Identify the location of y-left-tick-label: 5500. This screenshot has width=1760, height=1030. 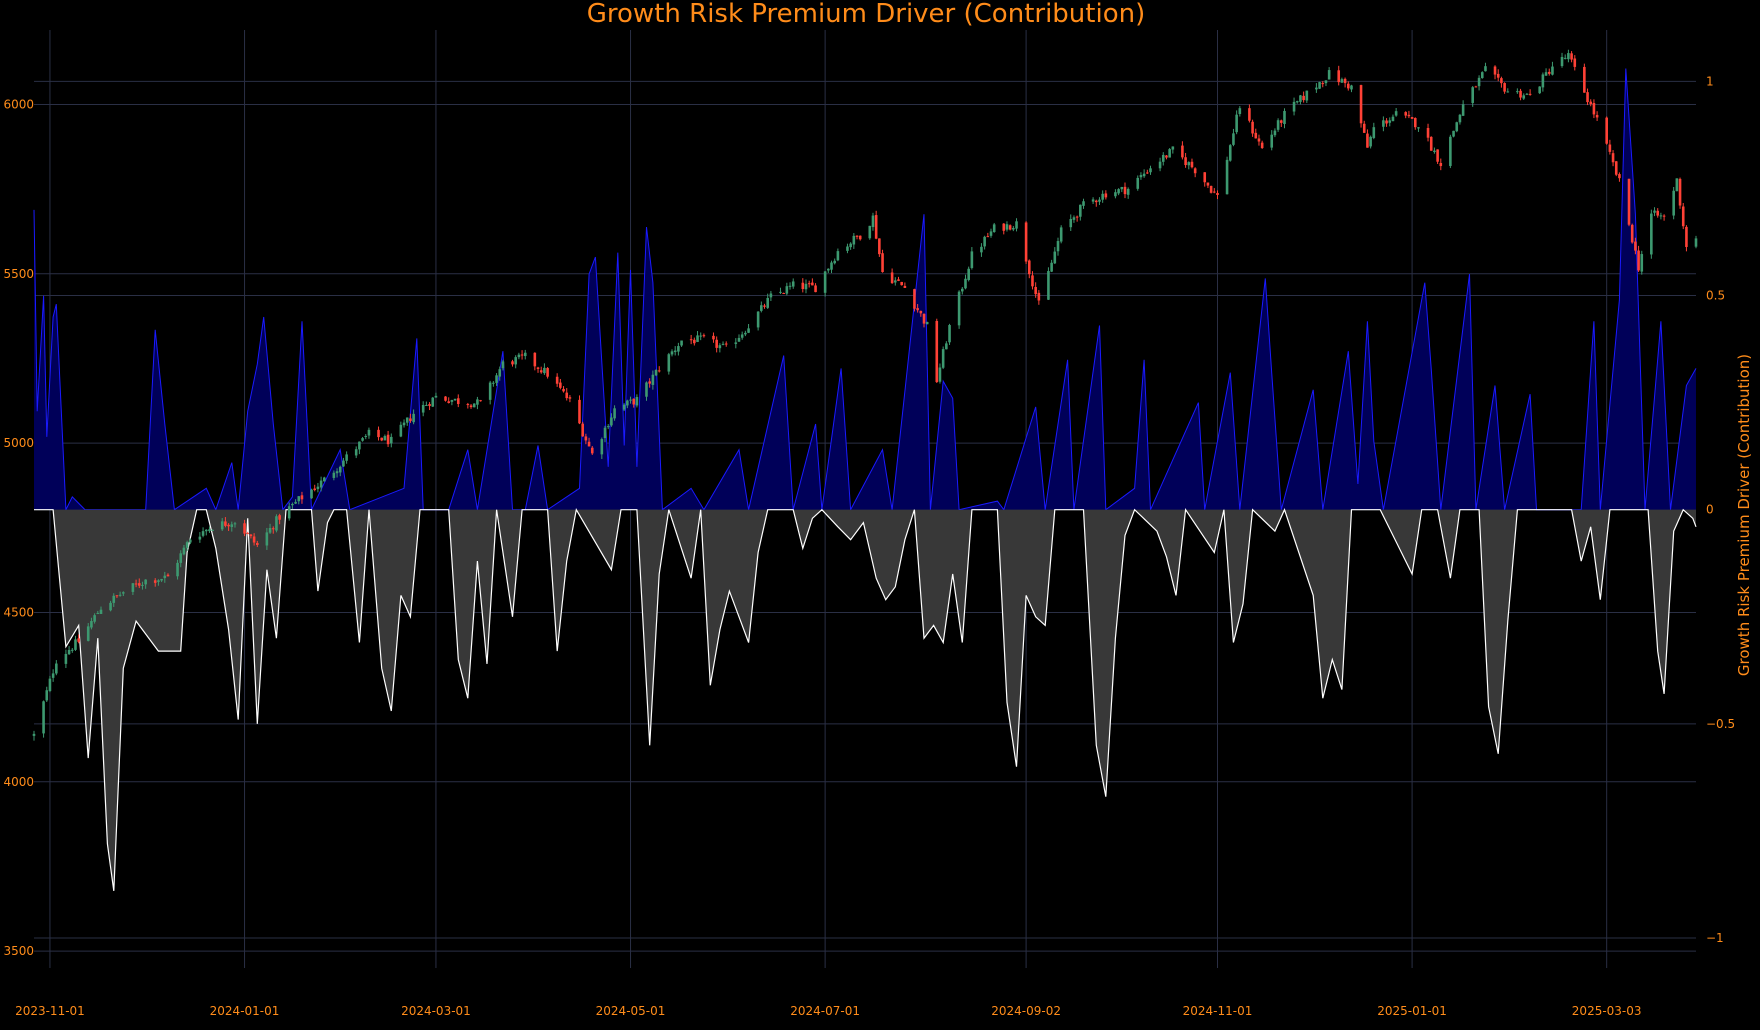
(18, 274).